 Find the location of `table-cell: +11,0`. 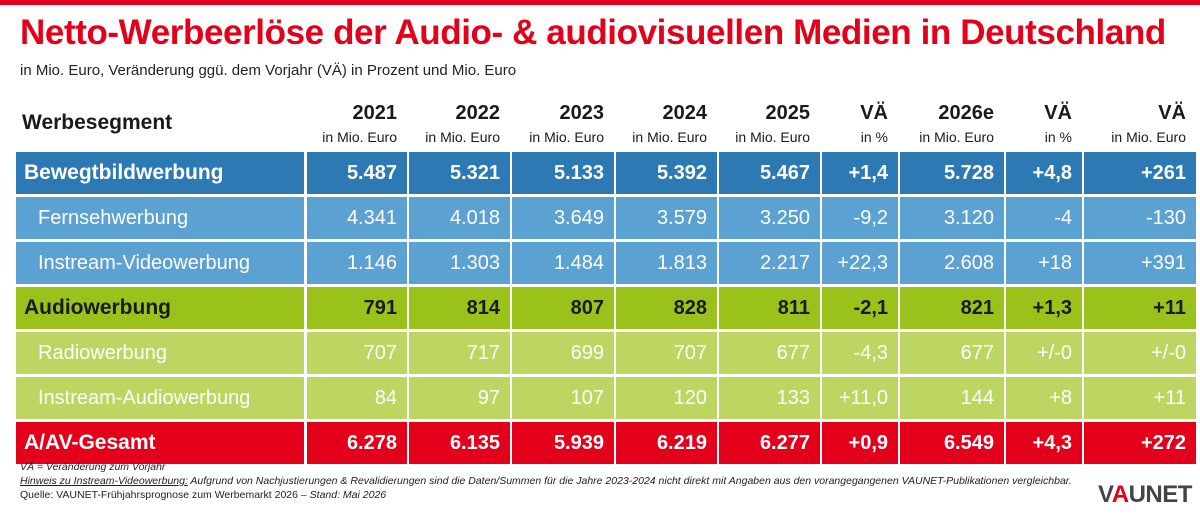

table-cell: +11,0 is located at coordinates (860, 398).